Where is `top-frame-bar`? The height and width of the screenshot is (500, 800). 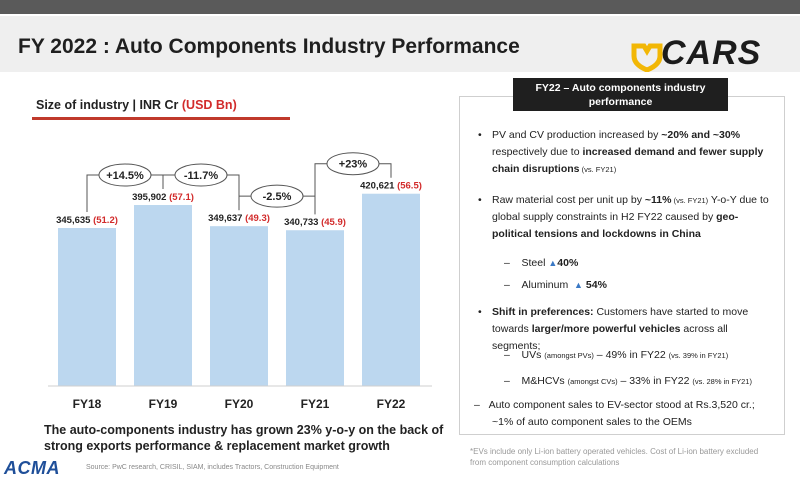
top-frame-bar is located at coordinates (400, 7).